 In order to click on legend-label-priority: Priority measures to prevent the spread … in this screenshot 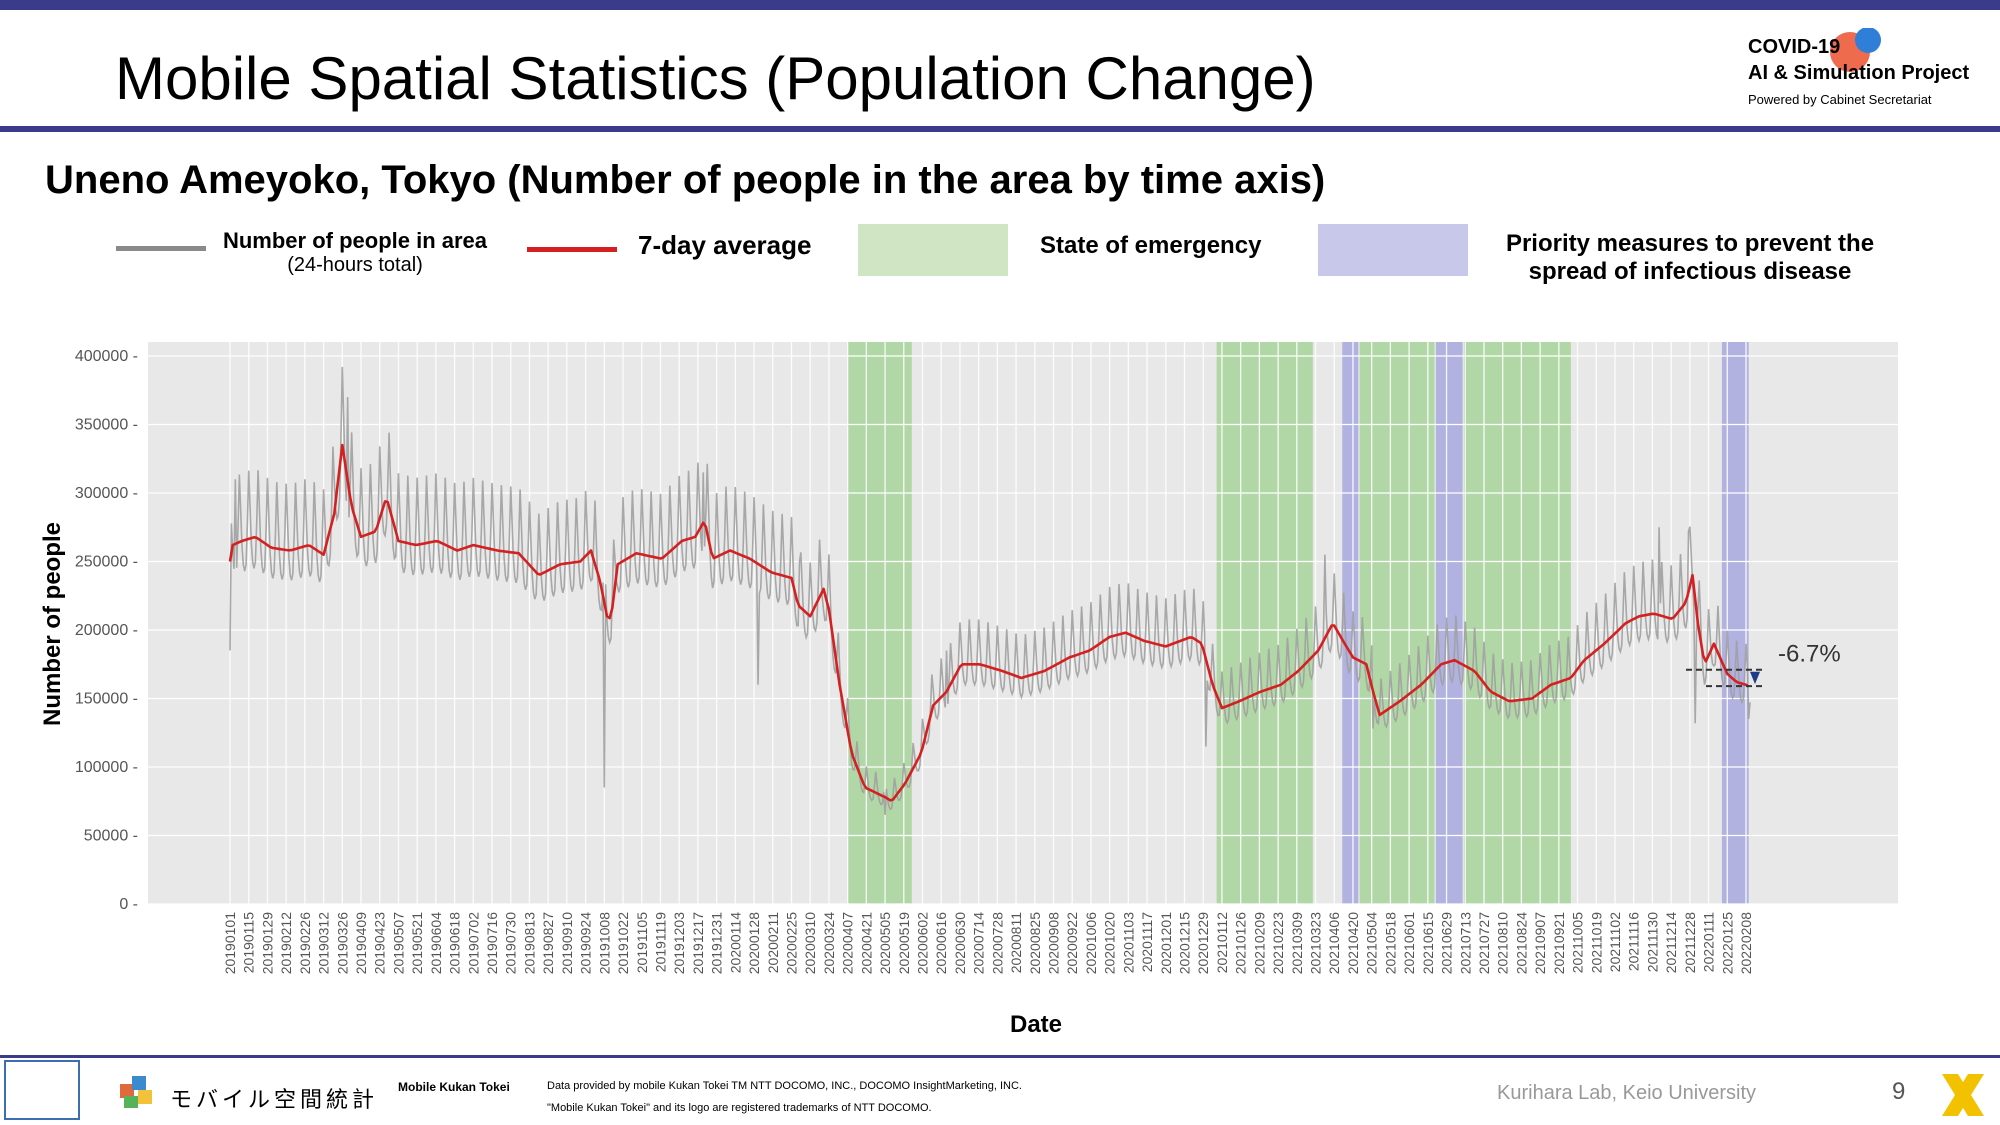, I will do `click(1690, 258)`.